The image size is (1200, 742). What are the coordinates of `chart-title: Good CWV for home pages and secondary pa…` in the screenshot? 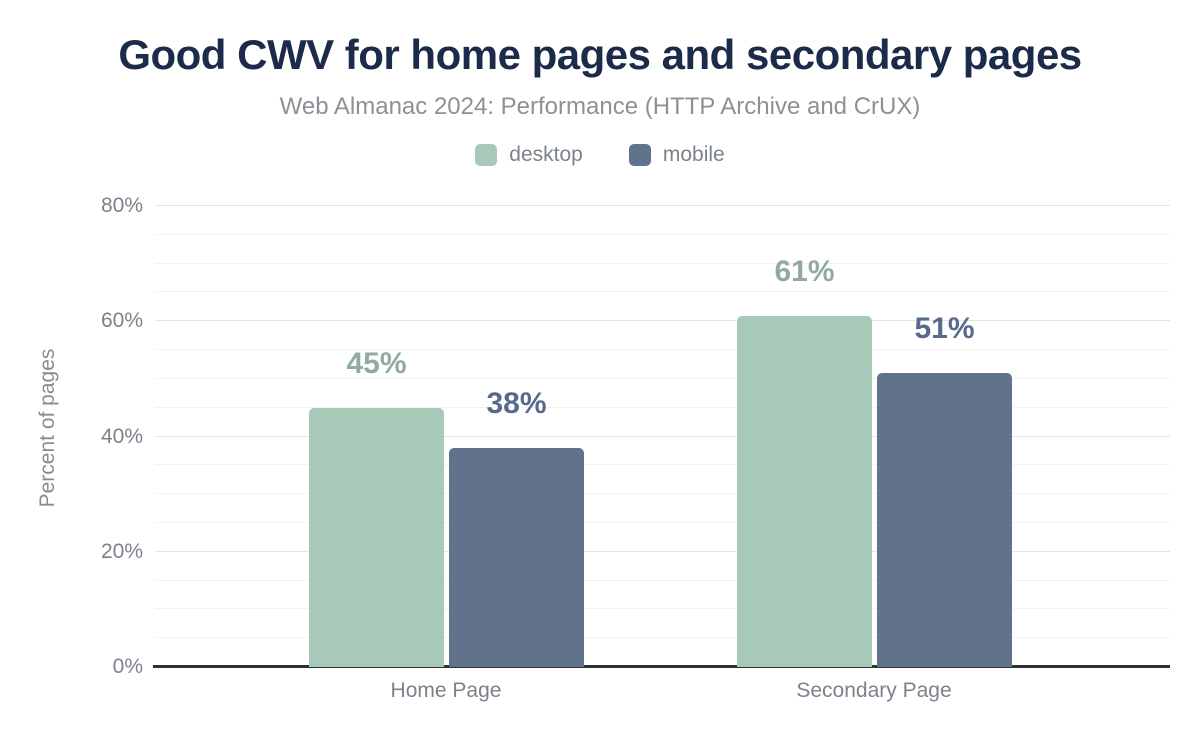 It's located at (600, 54).